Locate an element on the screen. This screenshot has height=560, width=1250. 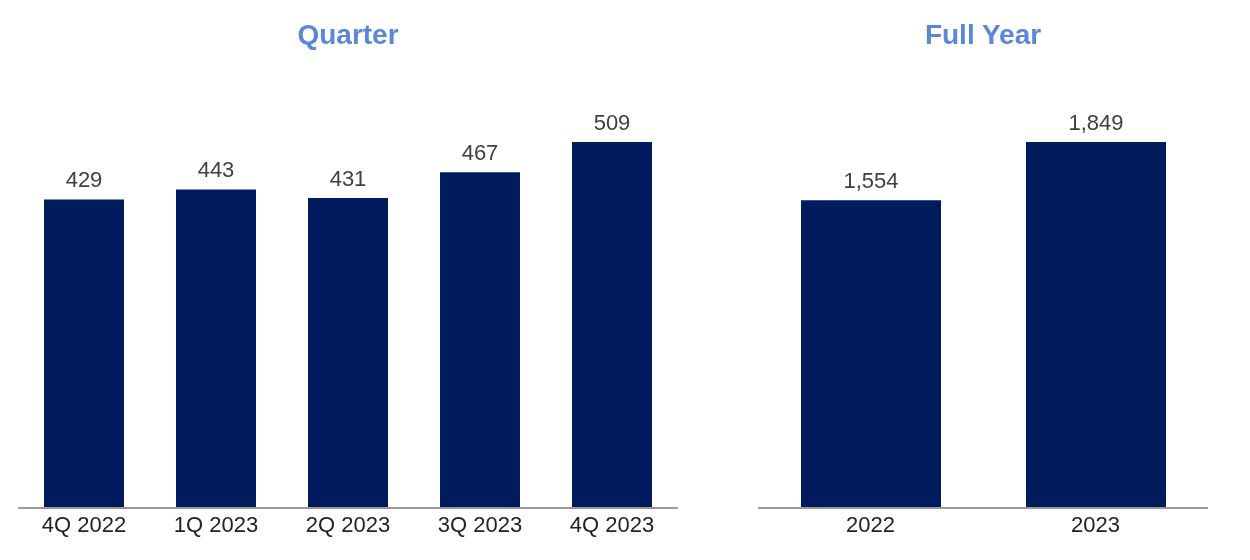
data-label: 1,849 is located at coordinates (1096, 122).